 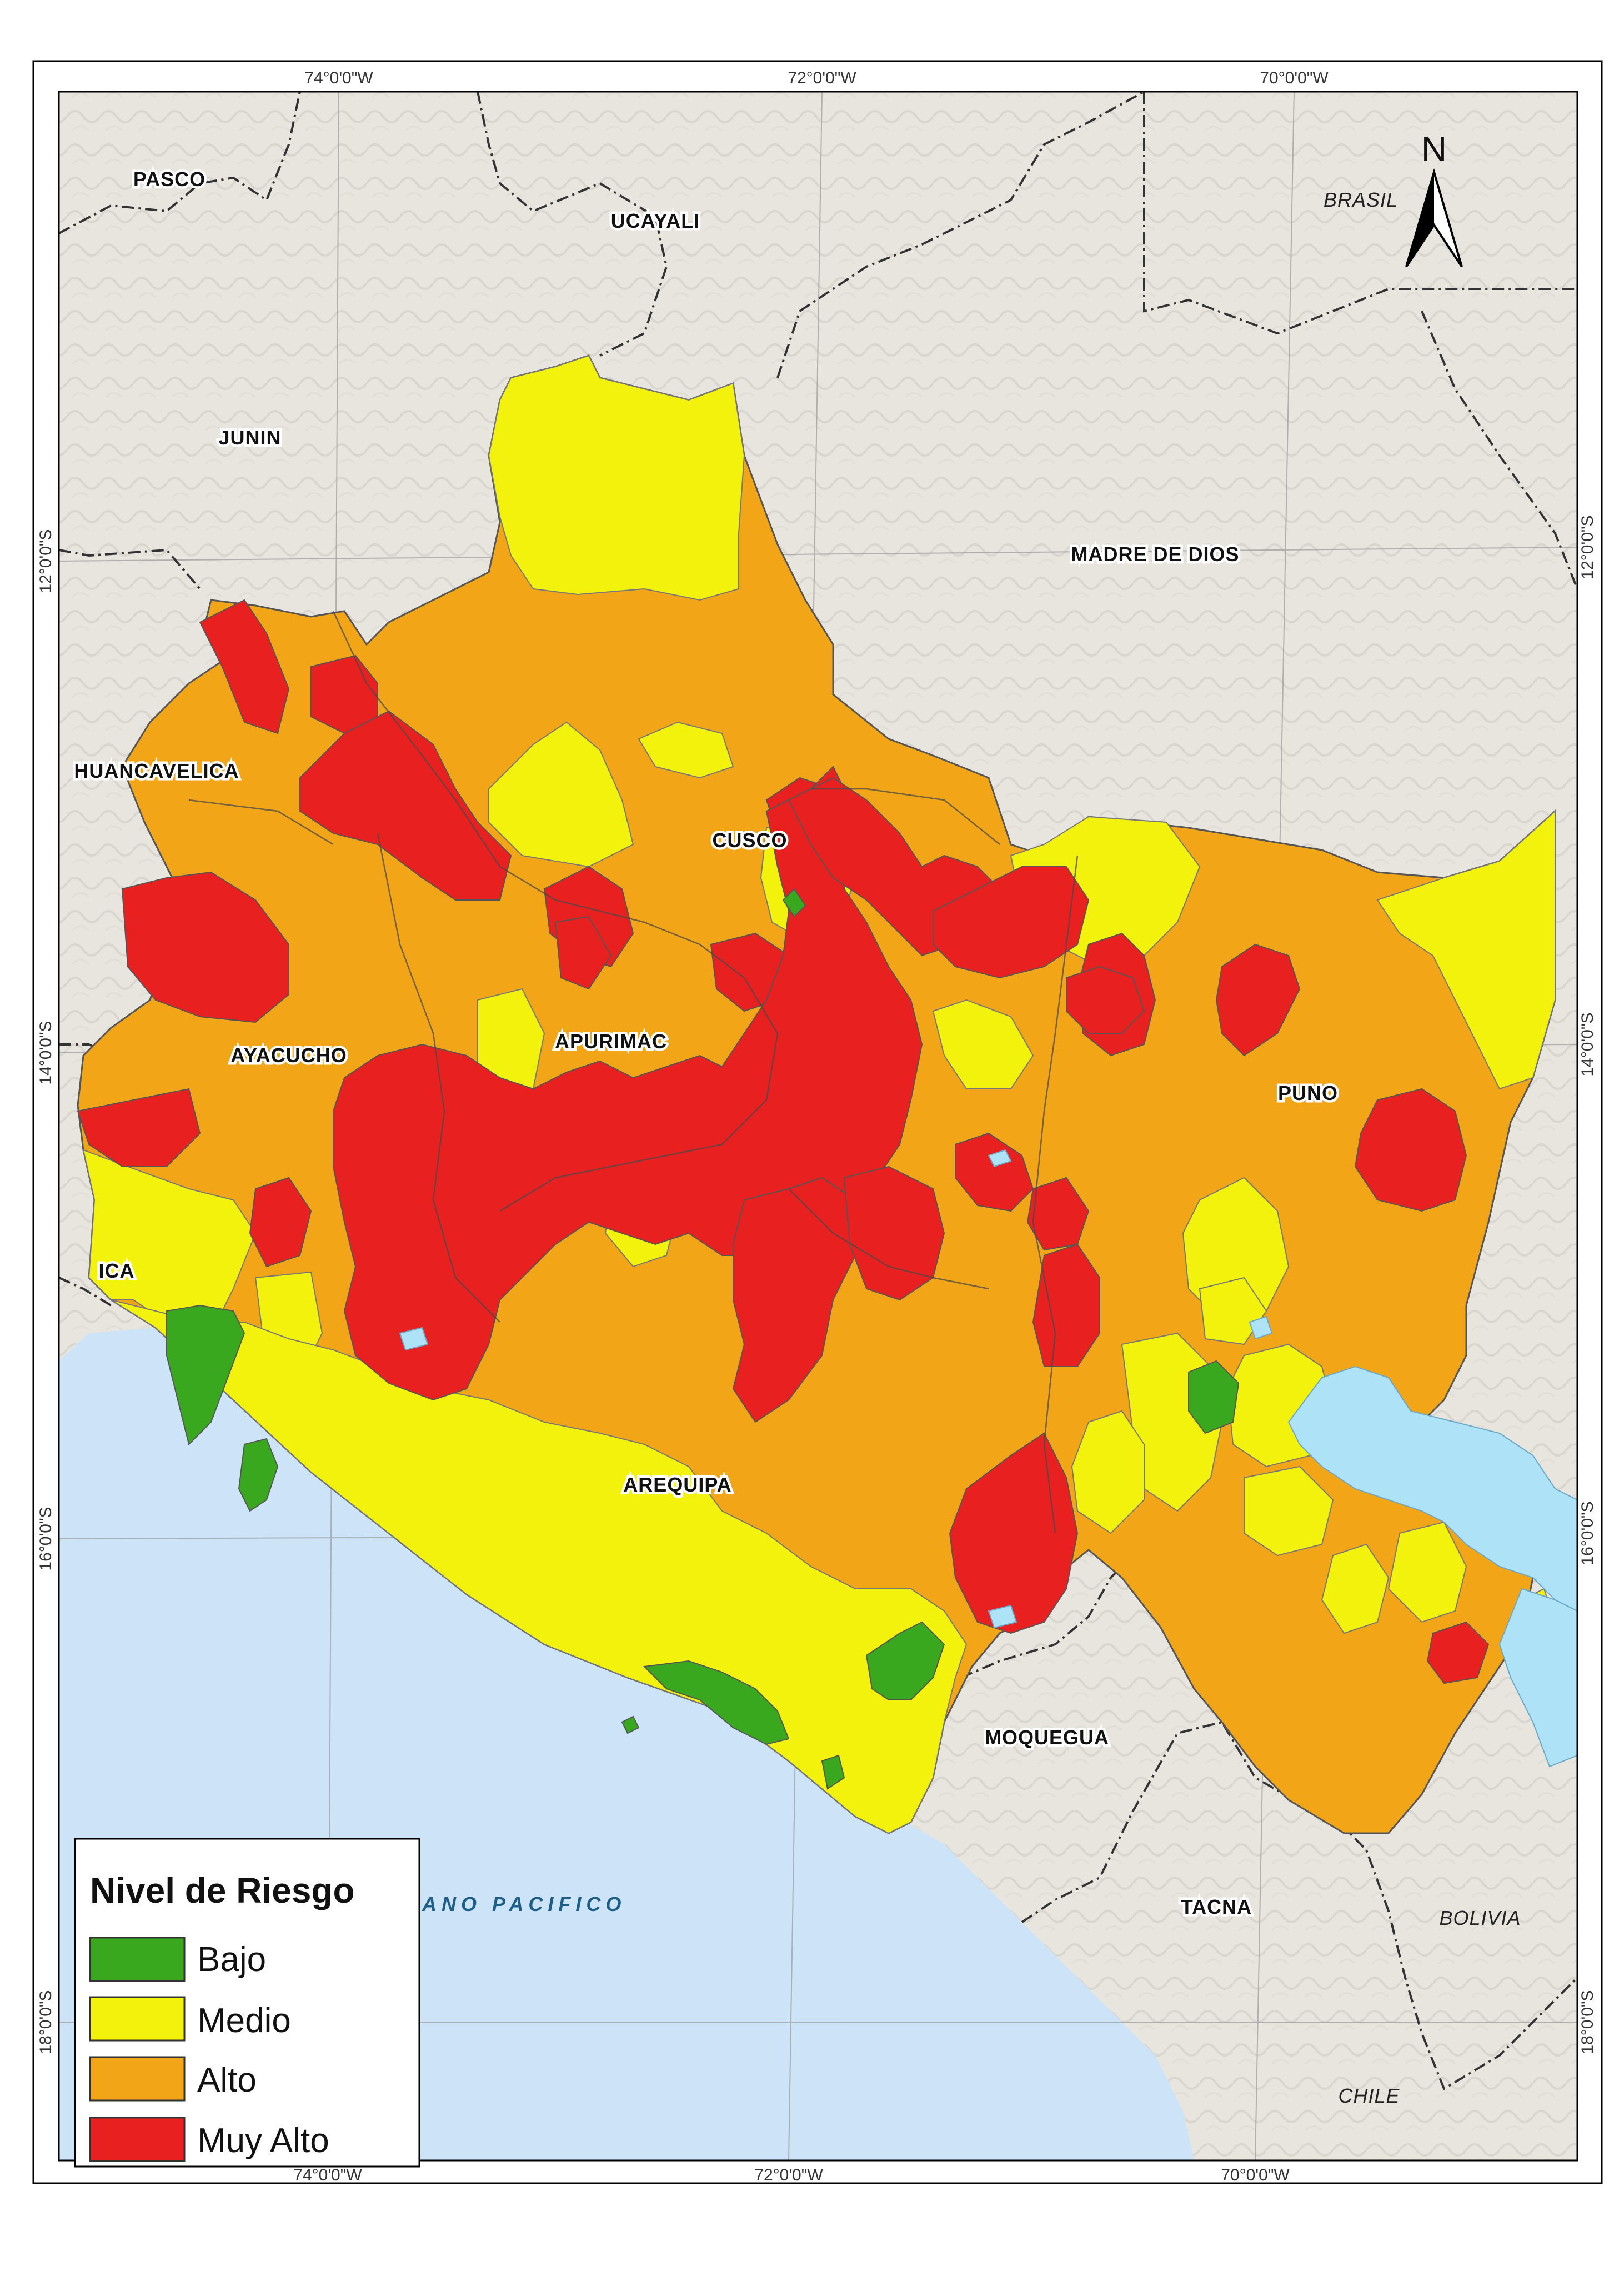 What do you see at coordinates (1587, 1044) in the screenshot?
I see `lat-right-14: 14°0'0"S` at bounding box center [1587, 1044].